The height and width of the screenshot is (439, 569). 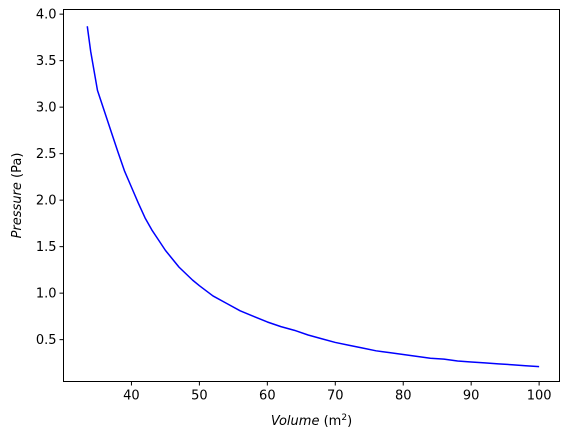 What do you see at coordinates (199, 396) in the screenshot?
I see `x-tick-label: 50` at bounding box center [199, 396].